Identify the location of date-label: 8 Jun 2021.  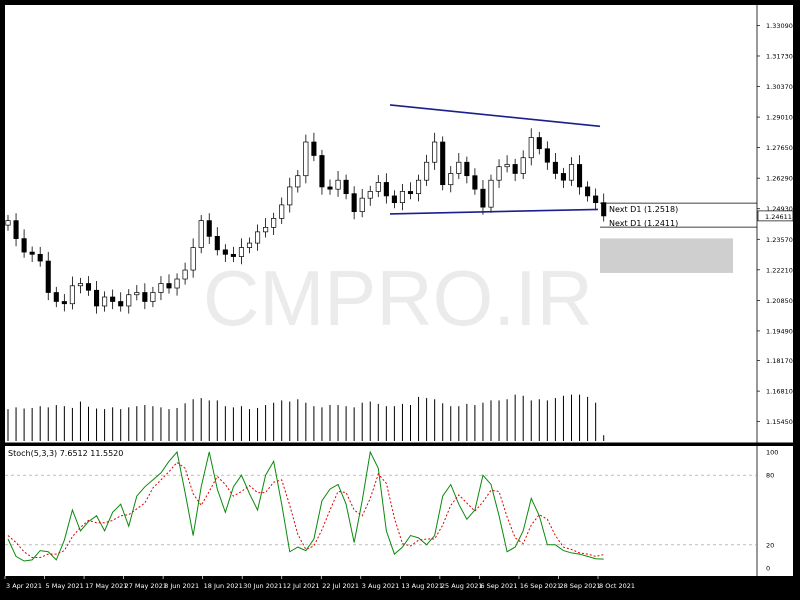
(181, 586).